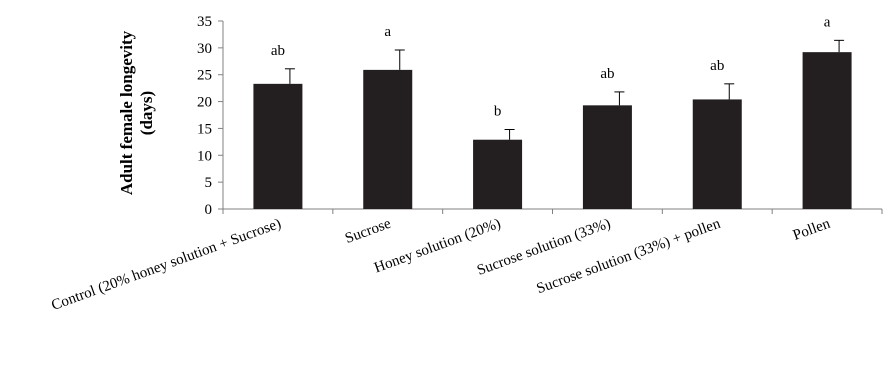  I want to click on y-axis-ticks: 0 5 10 15 20 25 30 35, so click(210, 116).